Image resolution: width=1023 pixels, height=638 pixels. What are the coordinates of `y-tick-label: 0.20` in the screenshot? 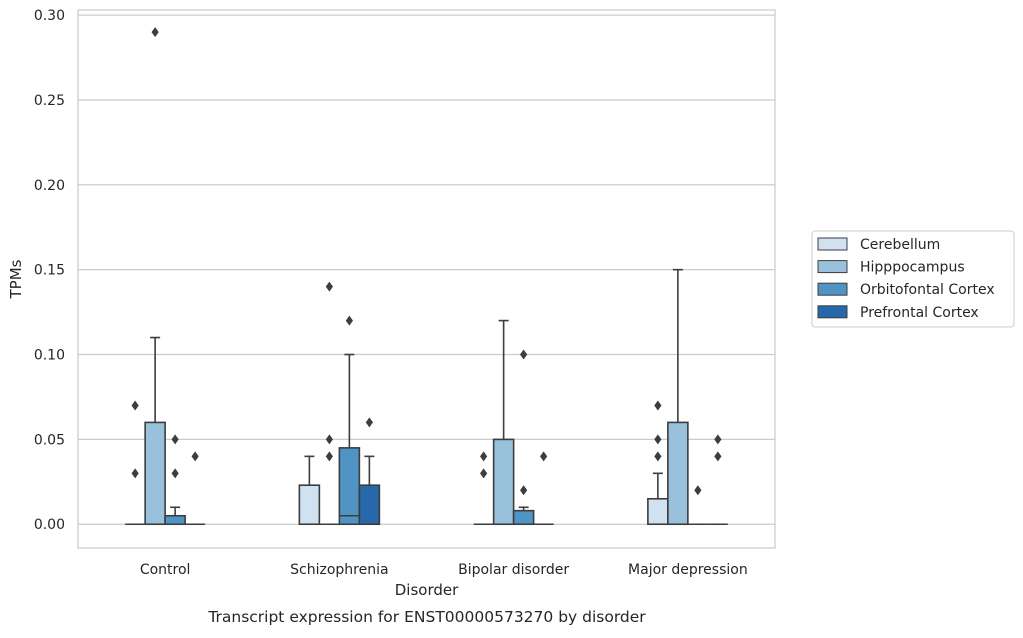 It's located at (49, 186).